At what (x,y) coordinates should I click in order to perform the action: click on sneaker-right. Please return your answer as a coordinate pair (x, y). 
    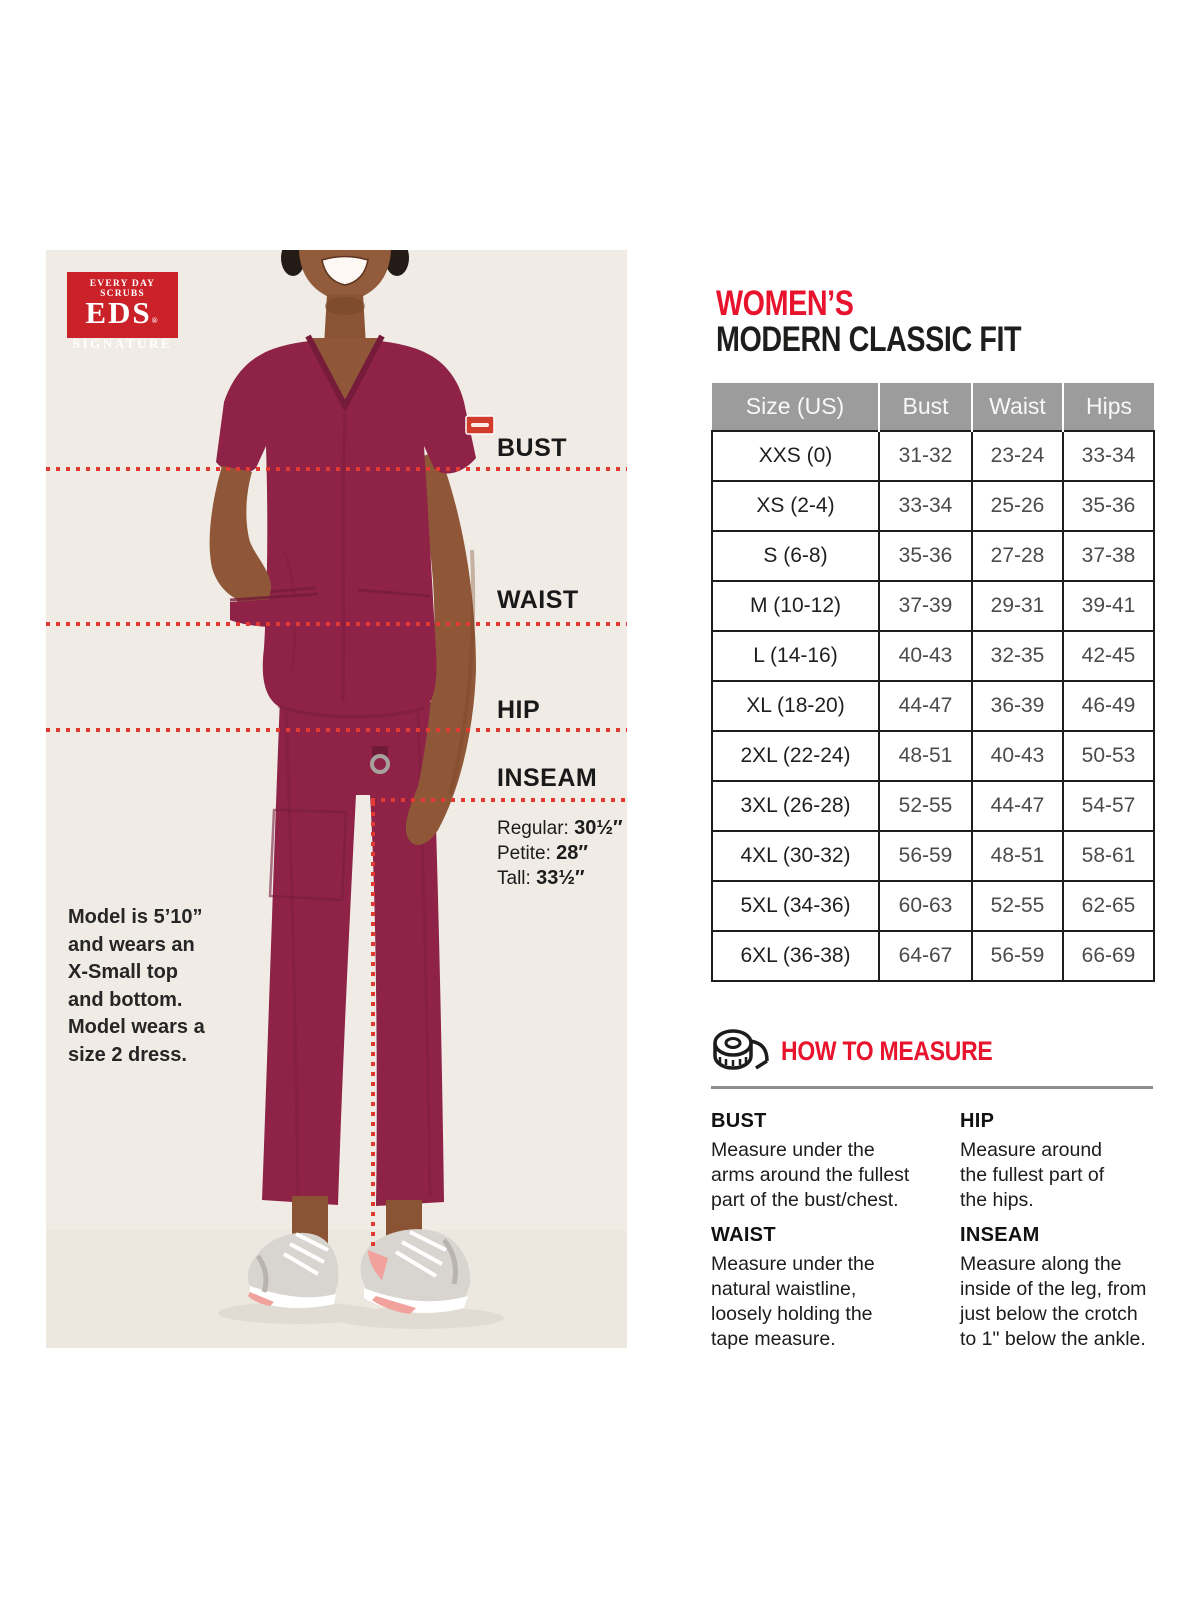
    Looking at the image, I should click on (415, 1271).